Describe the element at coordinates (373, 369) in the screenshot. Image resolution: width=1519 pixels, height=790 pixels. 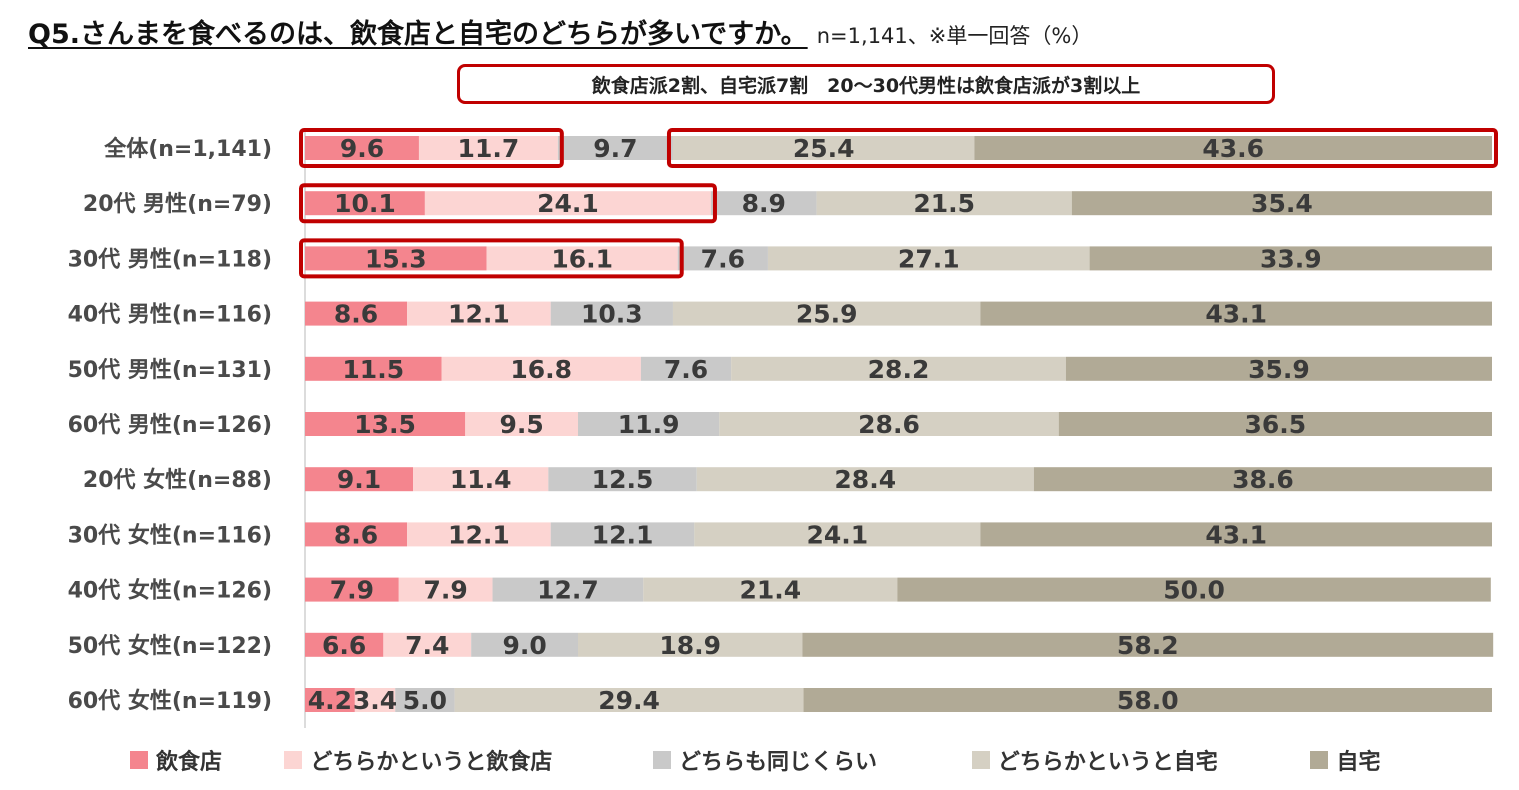
I see `value-label: 11.5` at that location.